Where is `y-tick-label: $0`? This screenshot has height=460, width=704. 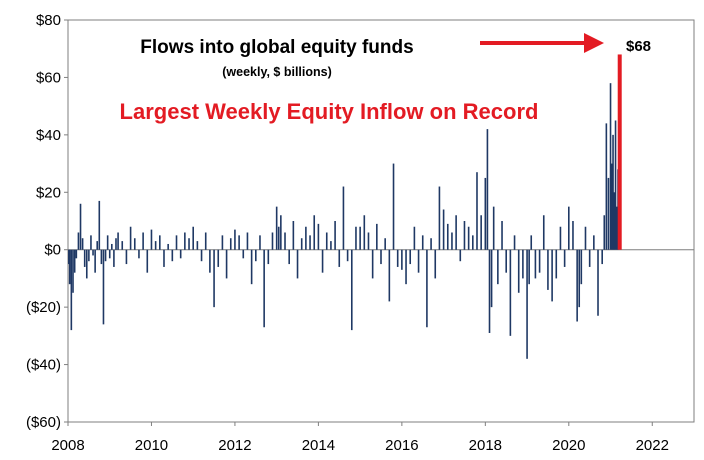 y-tick-label: $0 is located at coordinates (52, 250).